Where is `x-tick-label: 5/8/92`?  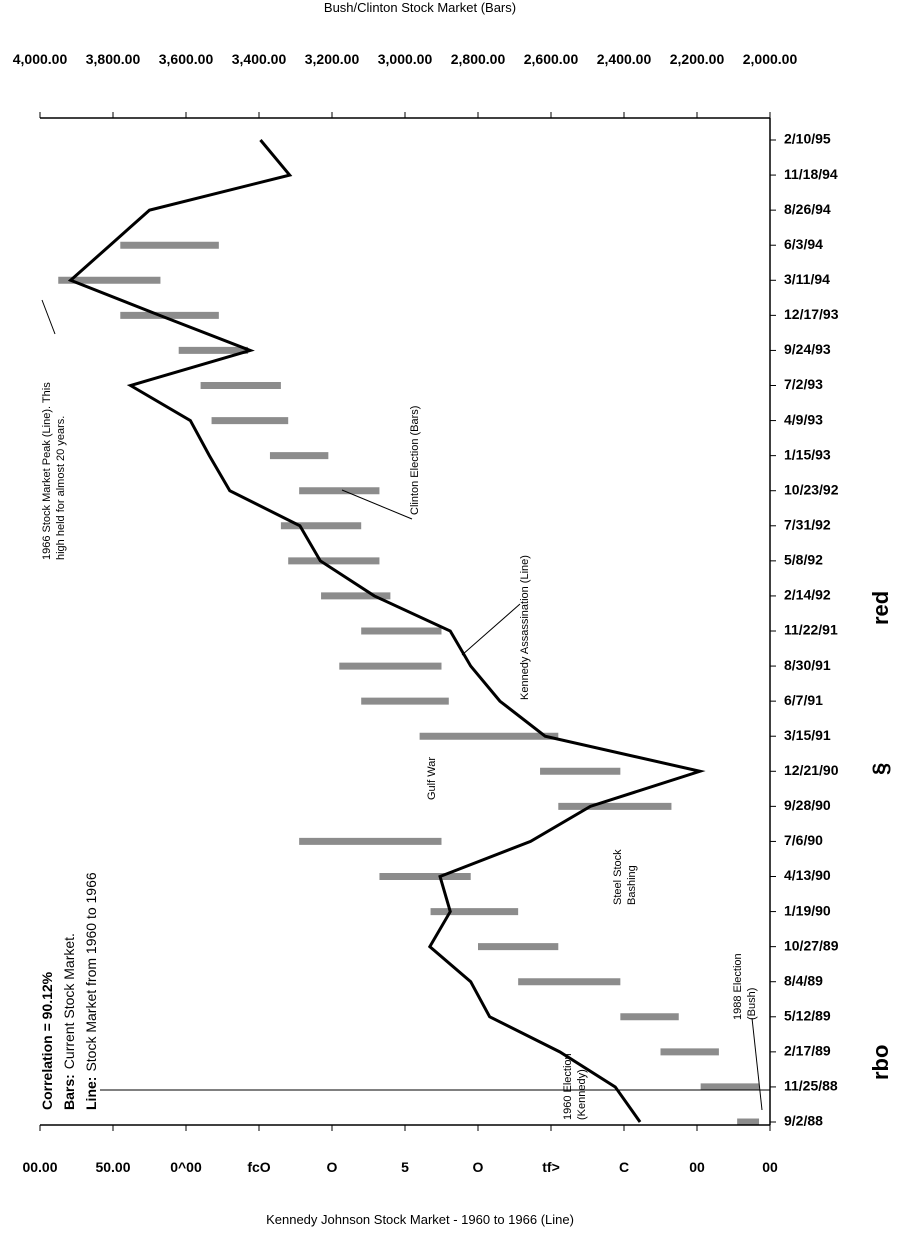 x-tick-label: 5/8/92 is located at coordinates (803, 560).